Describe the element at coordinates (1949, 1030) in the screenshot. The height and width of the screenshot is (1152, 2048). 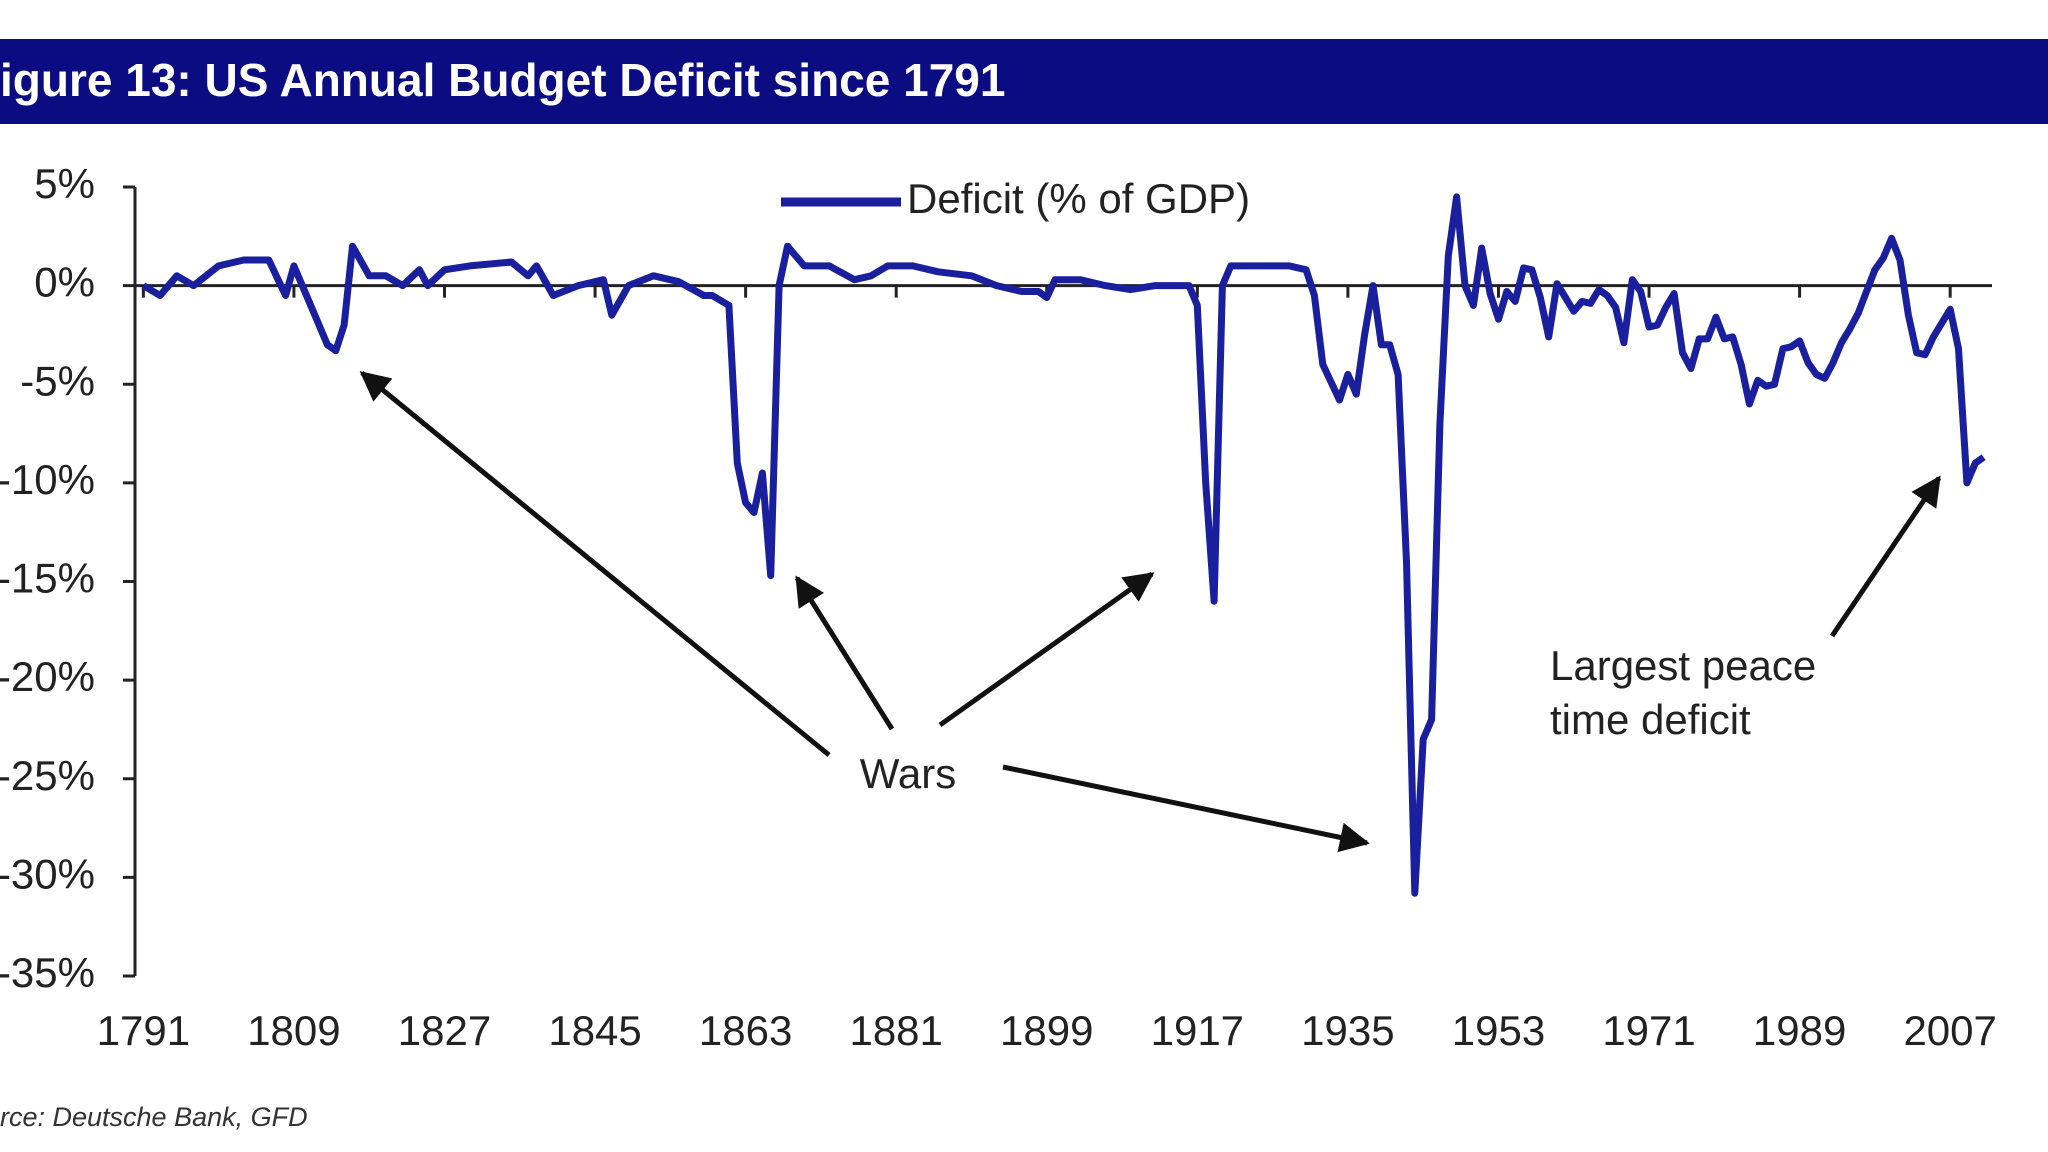
I see `x-tick-label: 2007` at that location.